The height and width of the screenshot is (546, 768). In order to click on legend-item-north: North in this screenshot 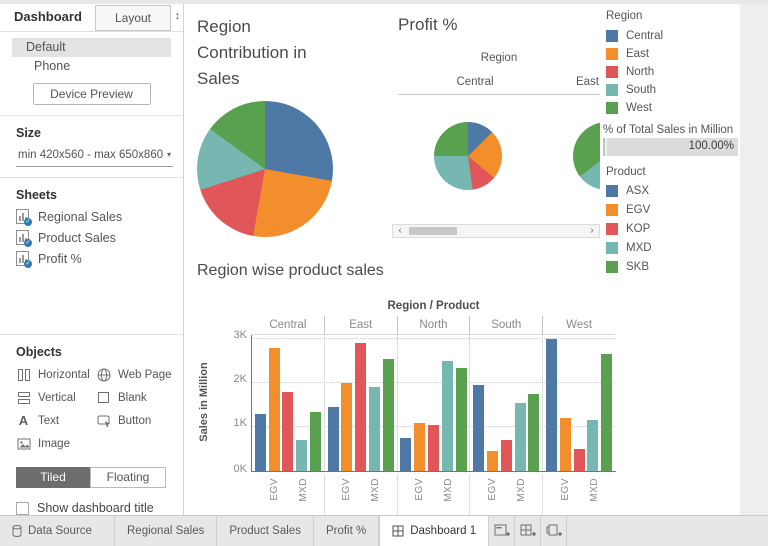, I will do `click(630, 72)`.